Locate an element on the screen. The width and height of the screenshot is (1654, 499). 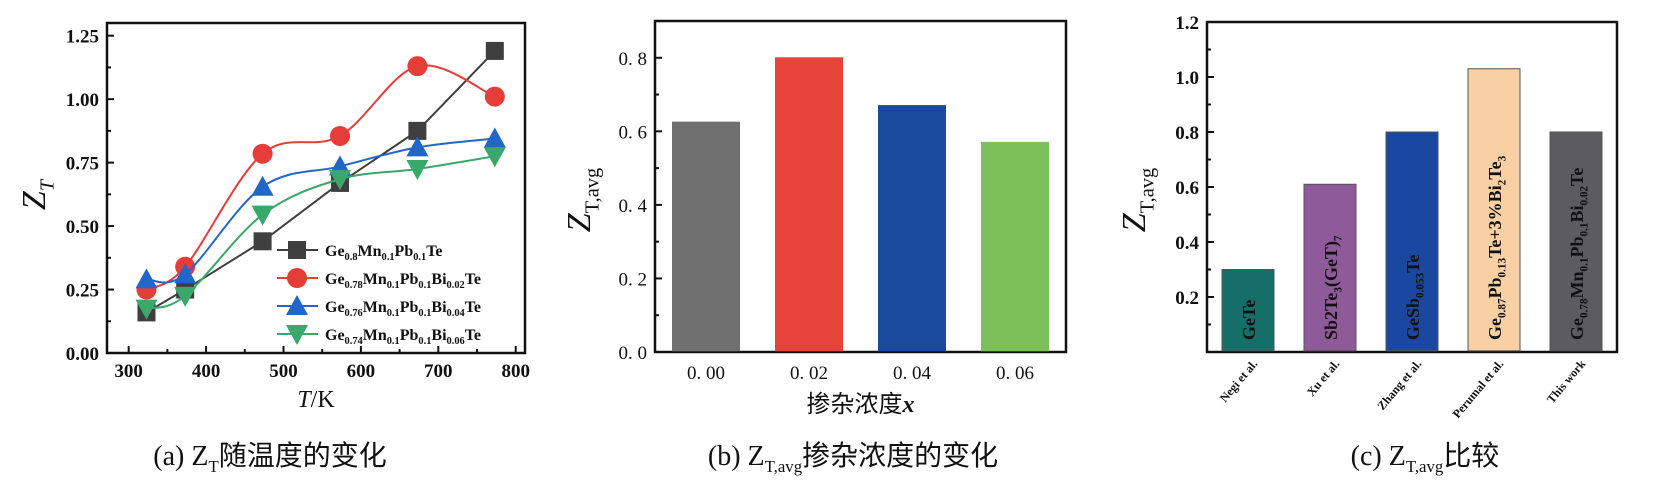
x-tick-label: 300 is located at coordinates (128, 371).